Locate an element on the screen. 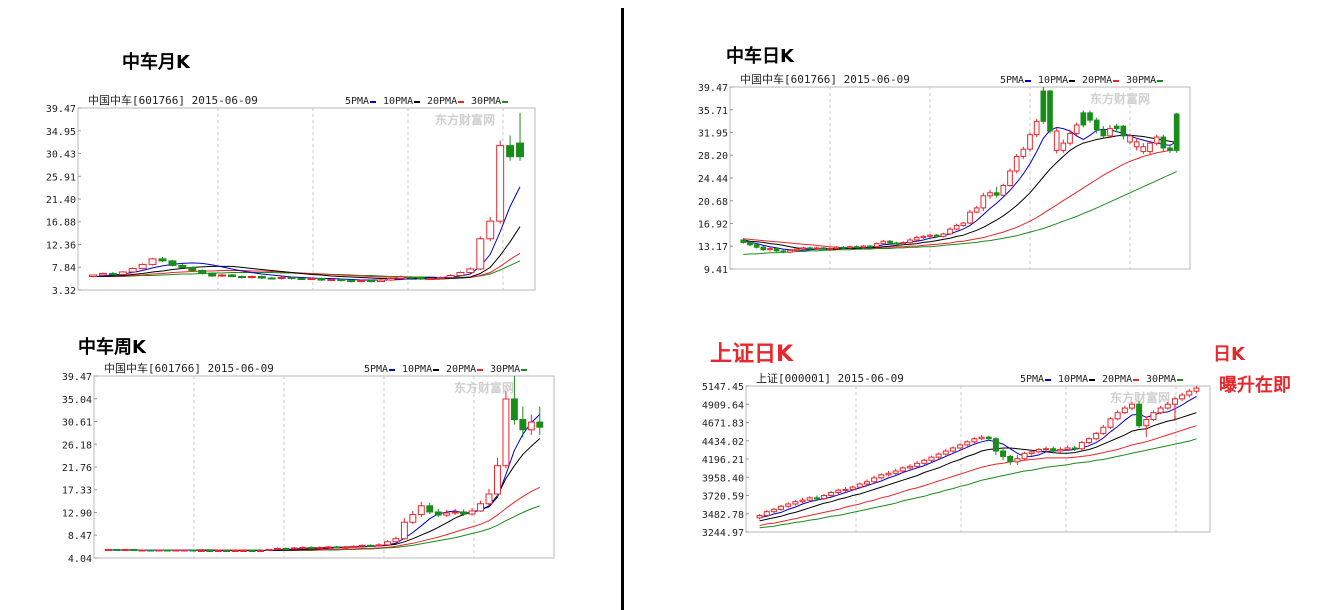 This screenshot has width=1342, height=610. ma10-line is located at coordinates (307, 253).